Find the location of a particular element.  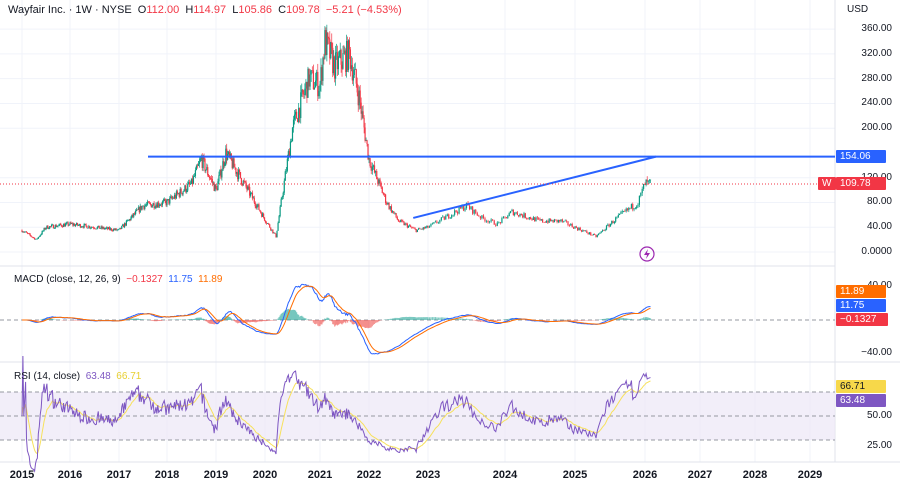

low-value: 105.86 is located at coordinates (255, 10).